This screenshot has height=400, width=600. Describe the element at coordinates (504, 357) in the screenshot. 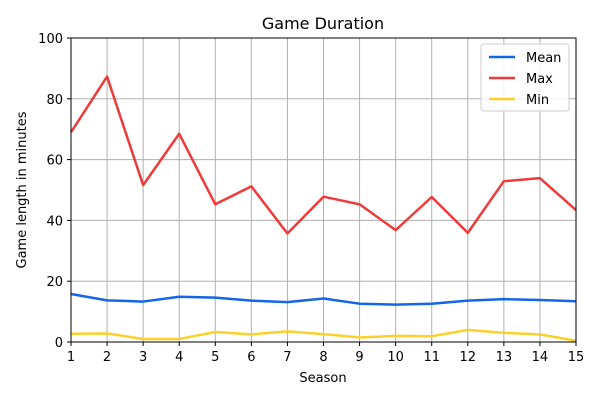

I see `x-tick-label: 13` at that location.